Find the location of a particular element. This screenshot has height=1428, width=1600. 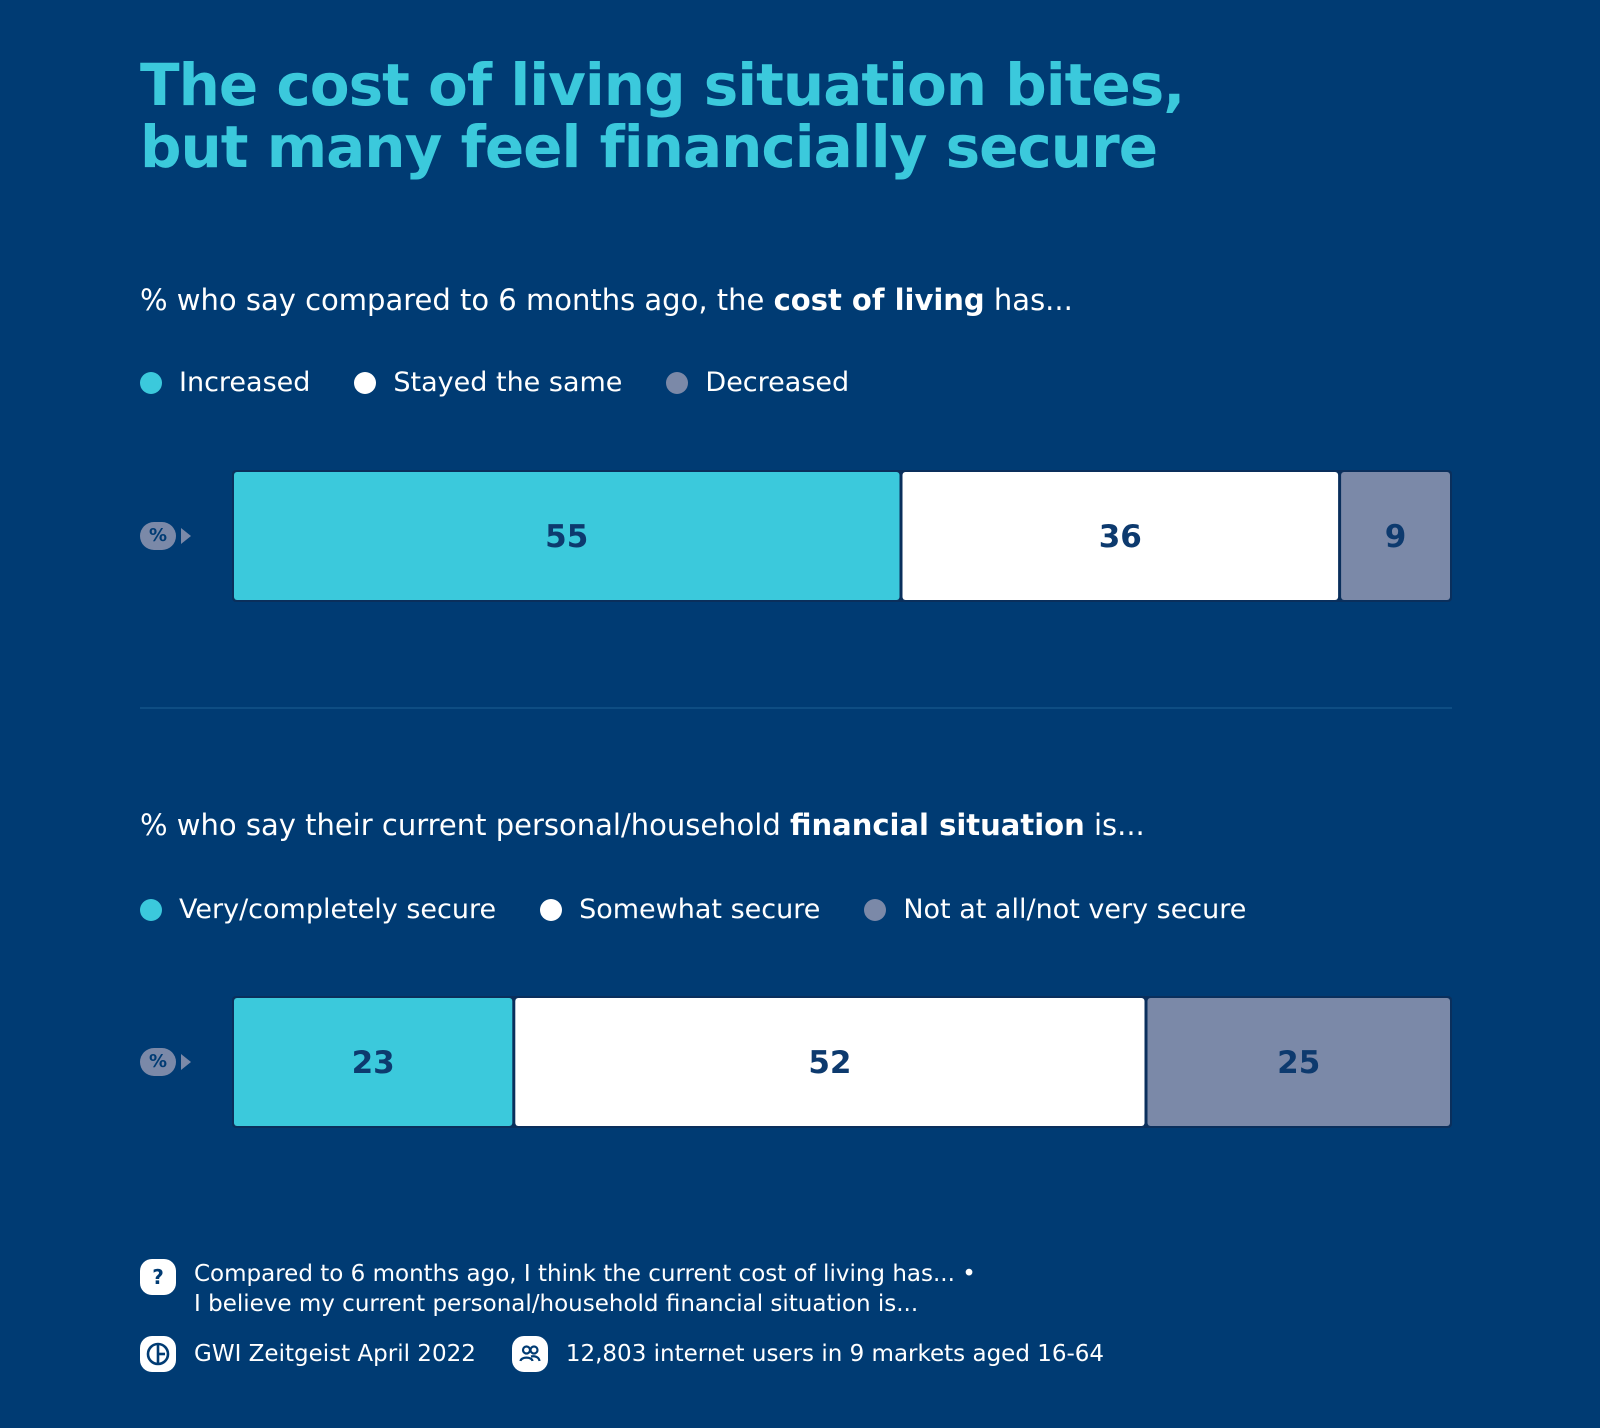

question-icon: ? is located at coordinates (158, 1277).